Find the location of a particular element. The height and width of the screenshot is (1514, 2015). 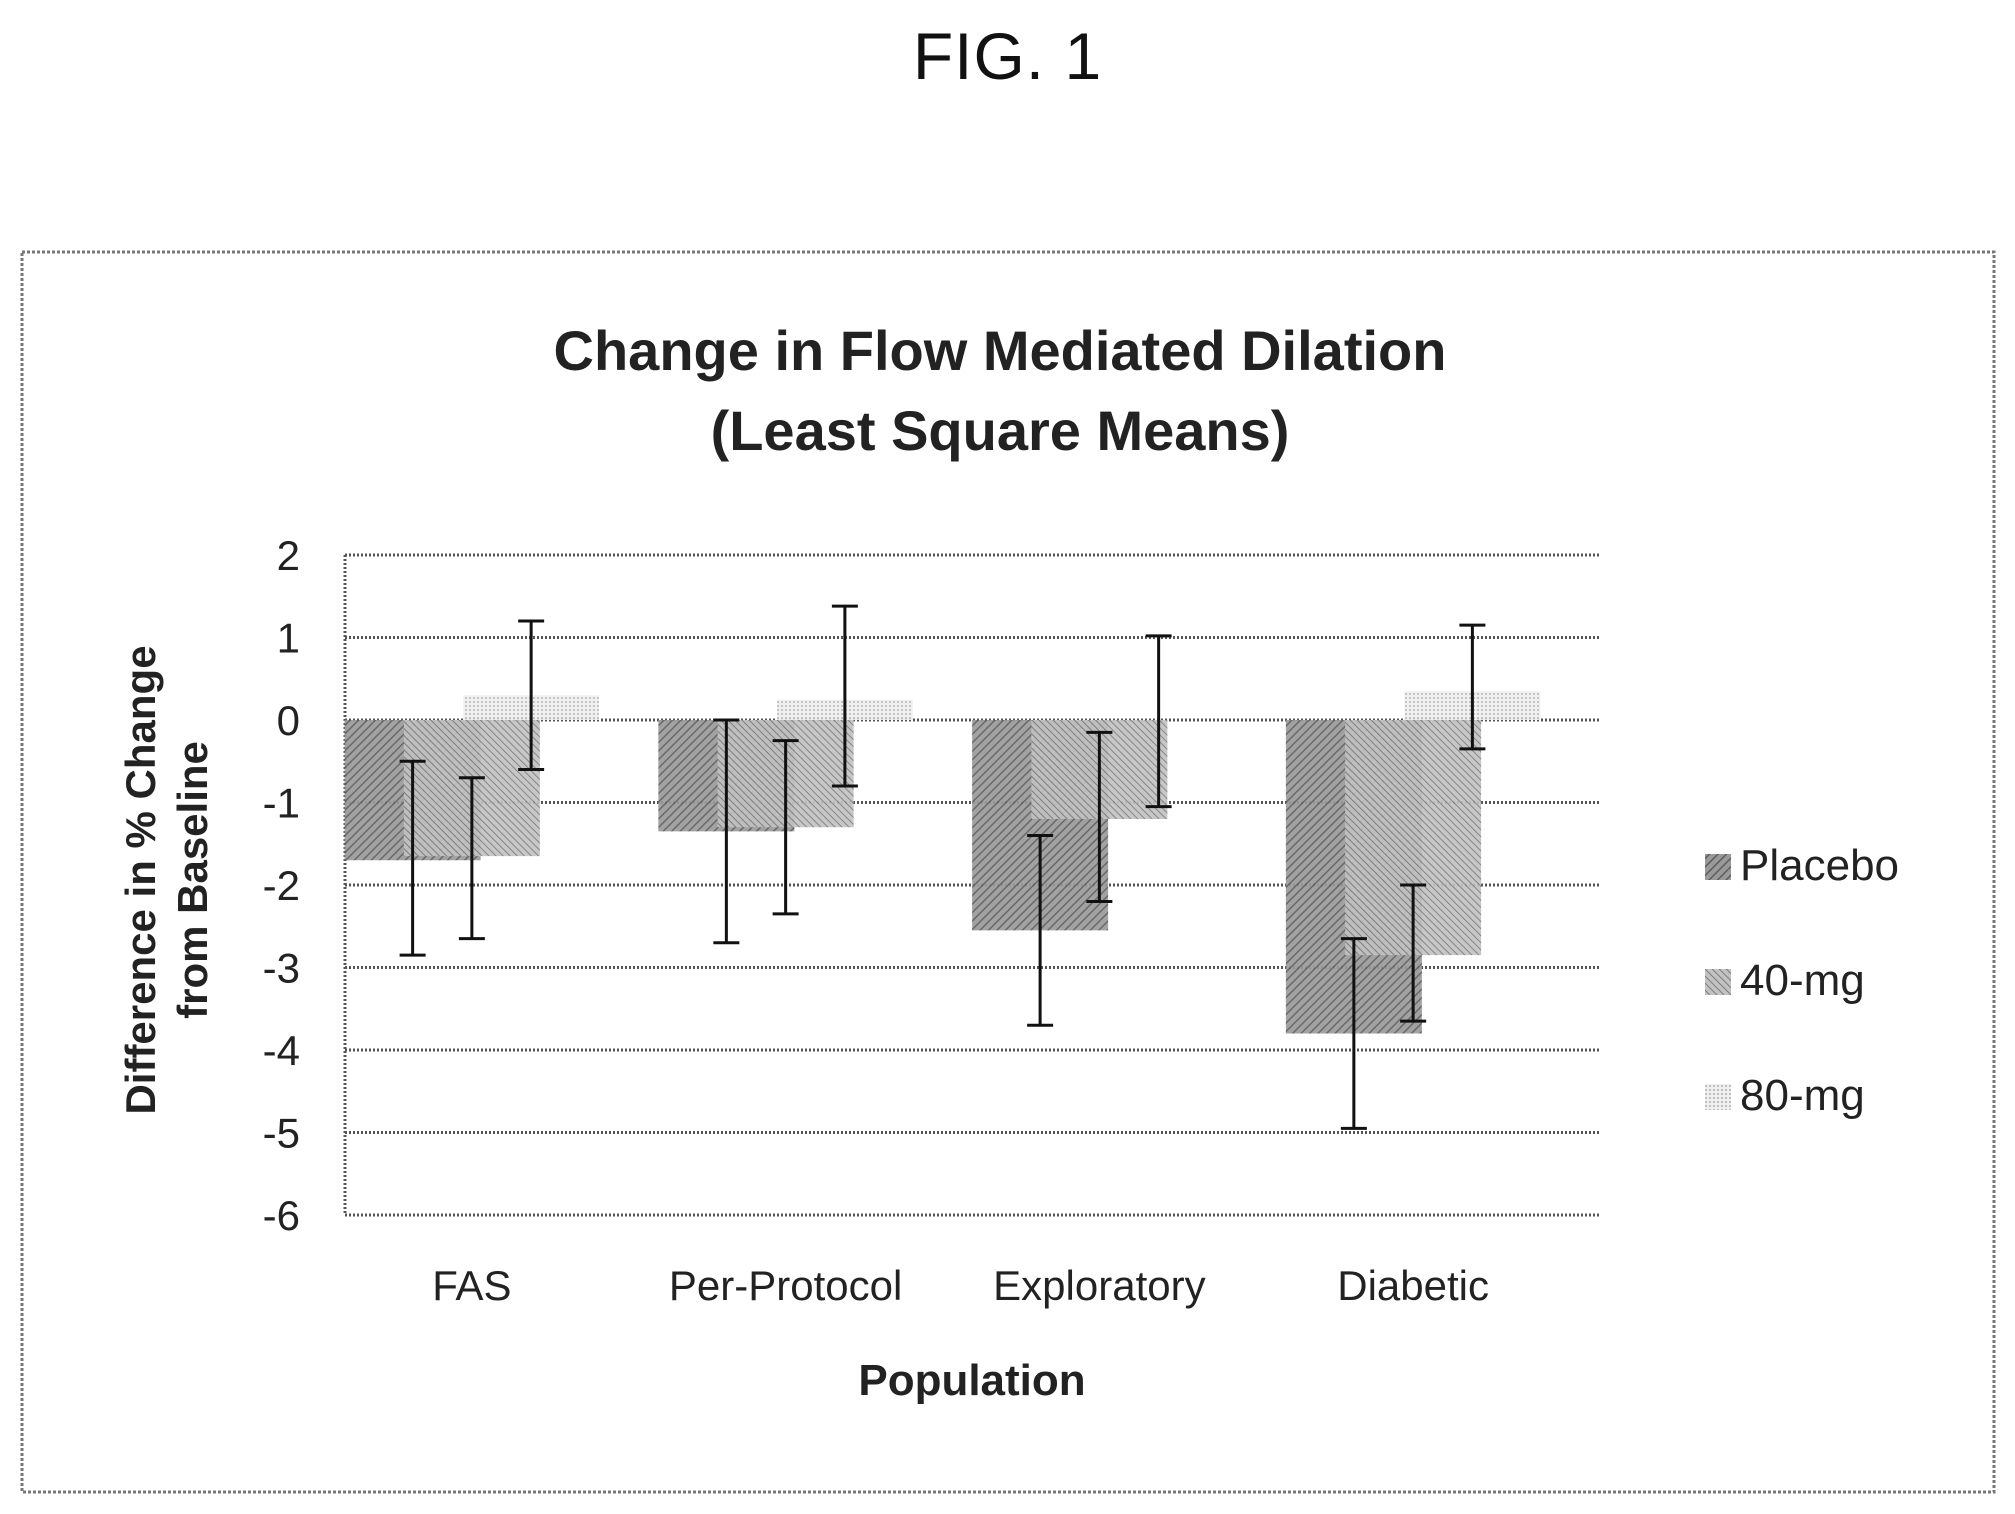

chart-subtitle: (Least Square Means) is located at coordinates (1000, 430).